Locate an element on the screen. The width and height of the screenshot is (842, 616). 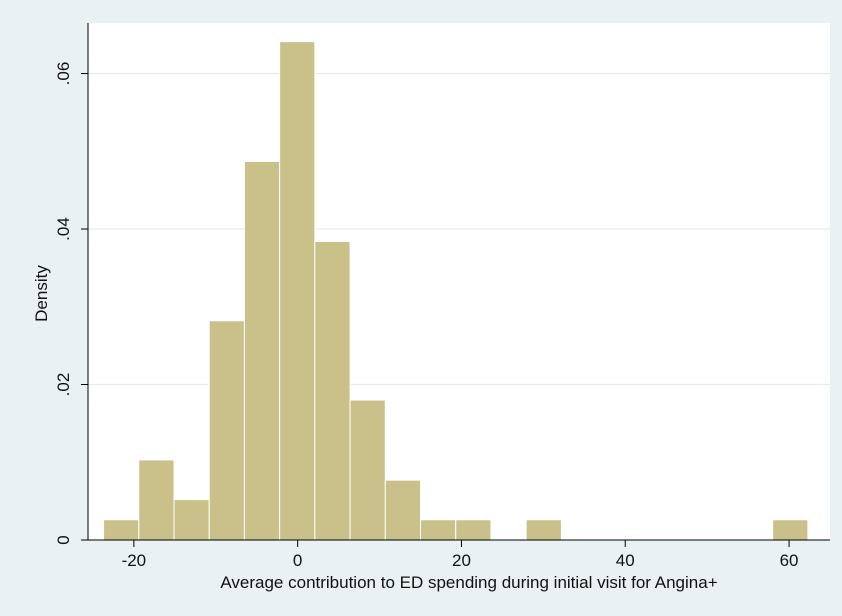
y-axis-title: Density is located at coordinates (41, 293).